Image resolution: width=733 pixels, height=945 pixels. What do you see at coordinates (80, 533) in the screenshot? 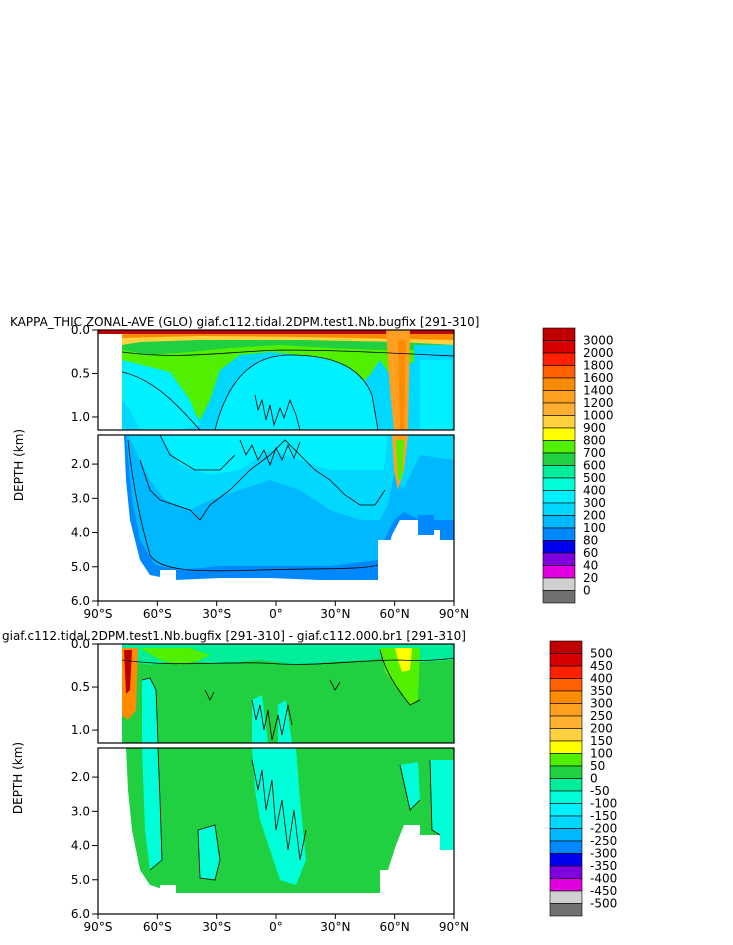
I see `y-tick-label: 4.0` at bounding box center [80, 533].